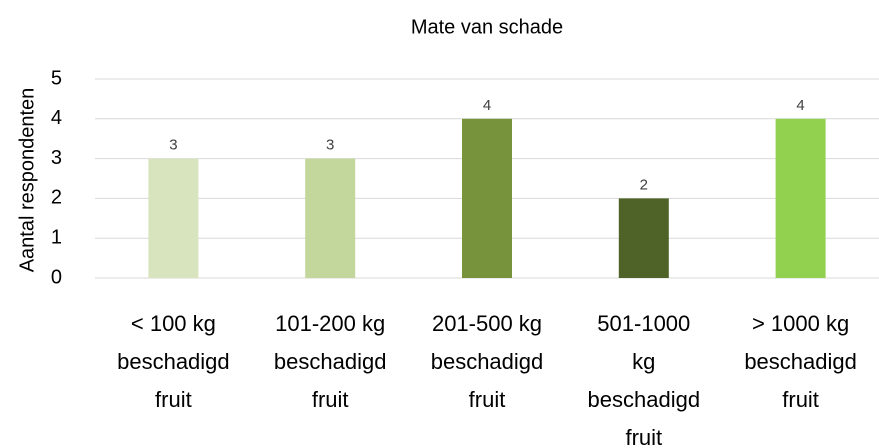  What do you see at coordinates (644, 379) in the screenshot?
I see `x-tick-label: 501-1000 kg beschadigd fruit` at bounding box center [644, 379].